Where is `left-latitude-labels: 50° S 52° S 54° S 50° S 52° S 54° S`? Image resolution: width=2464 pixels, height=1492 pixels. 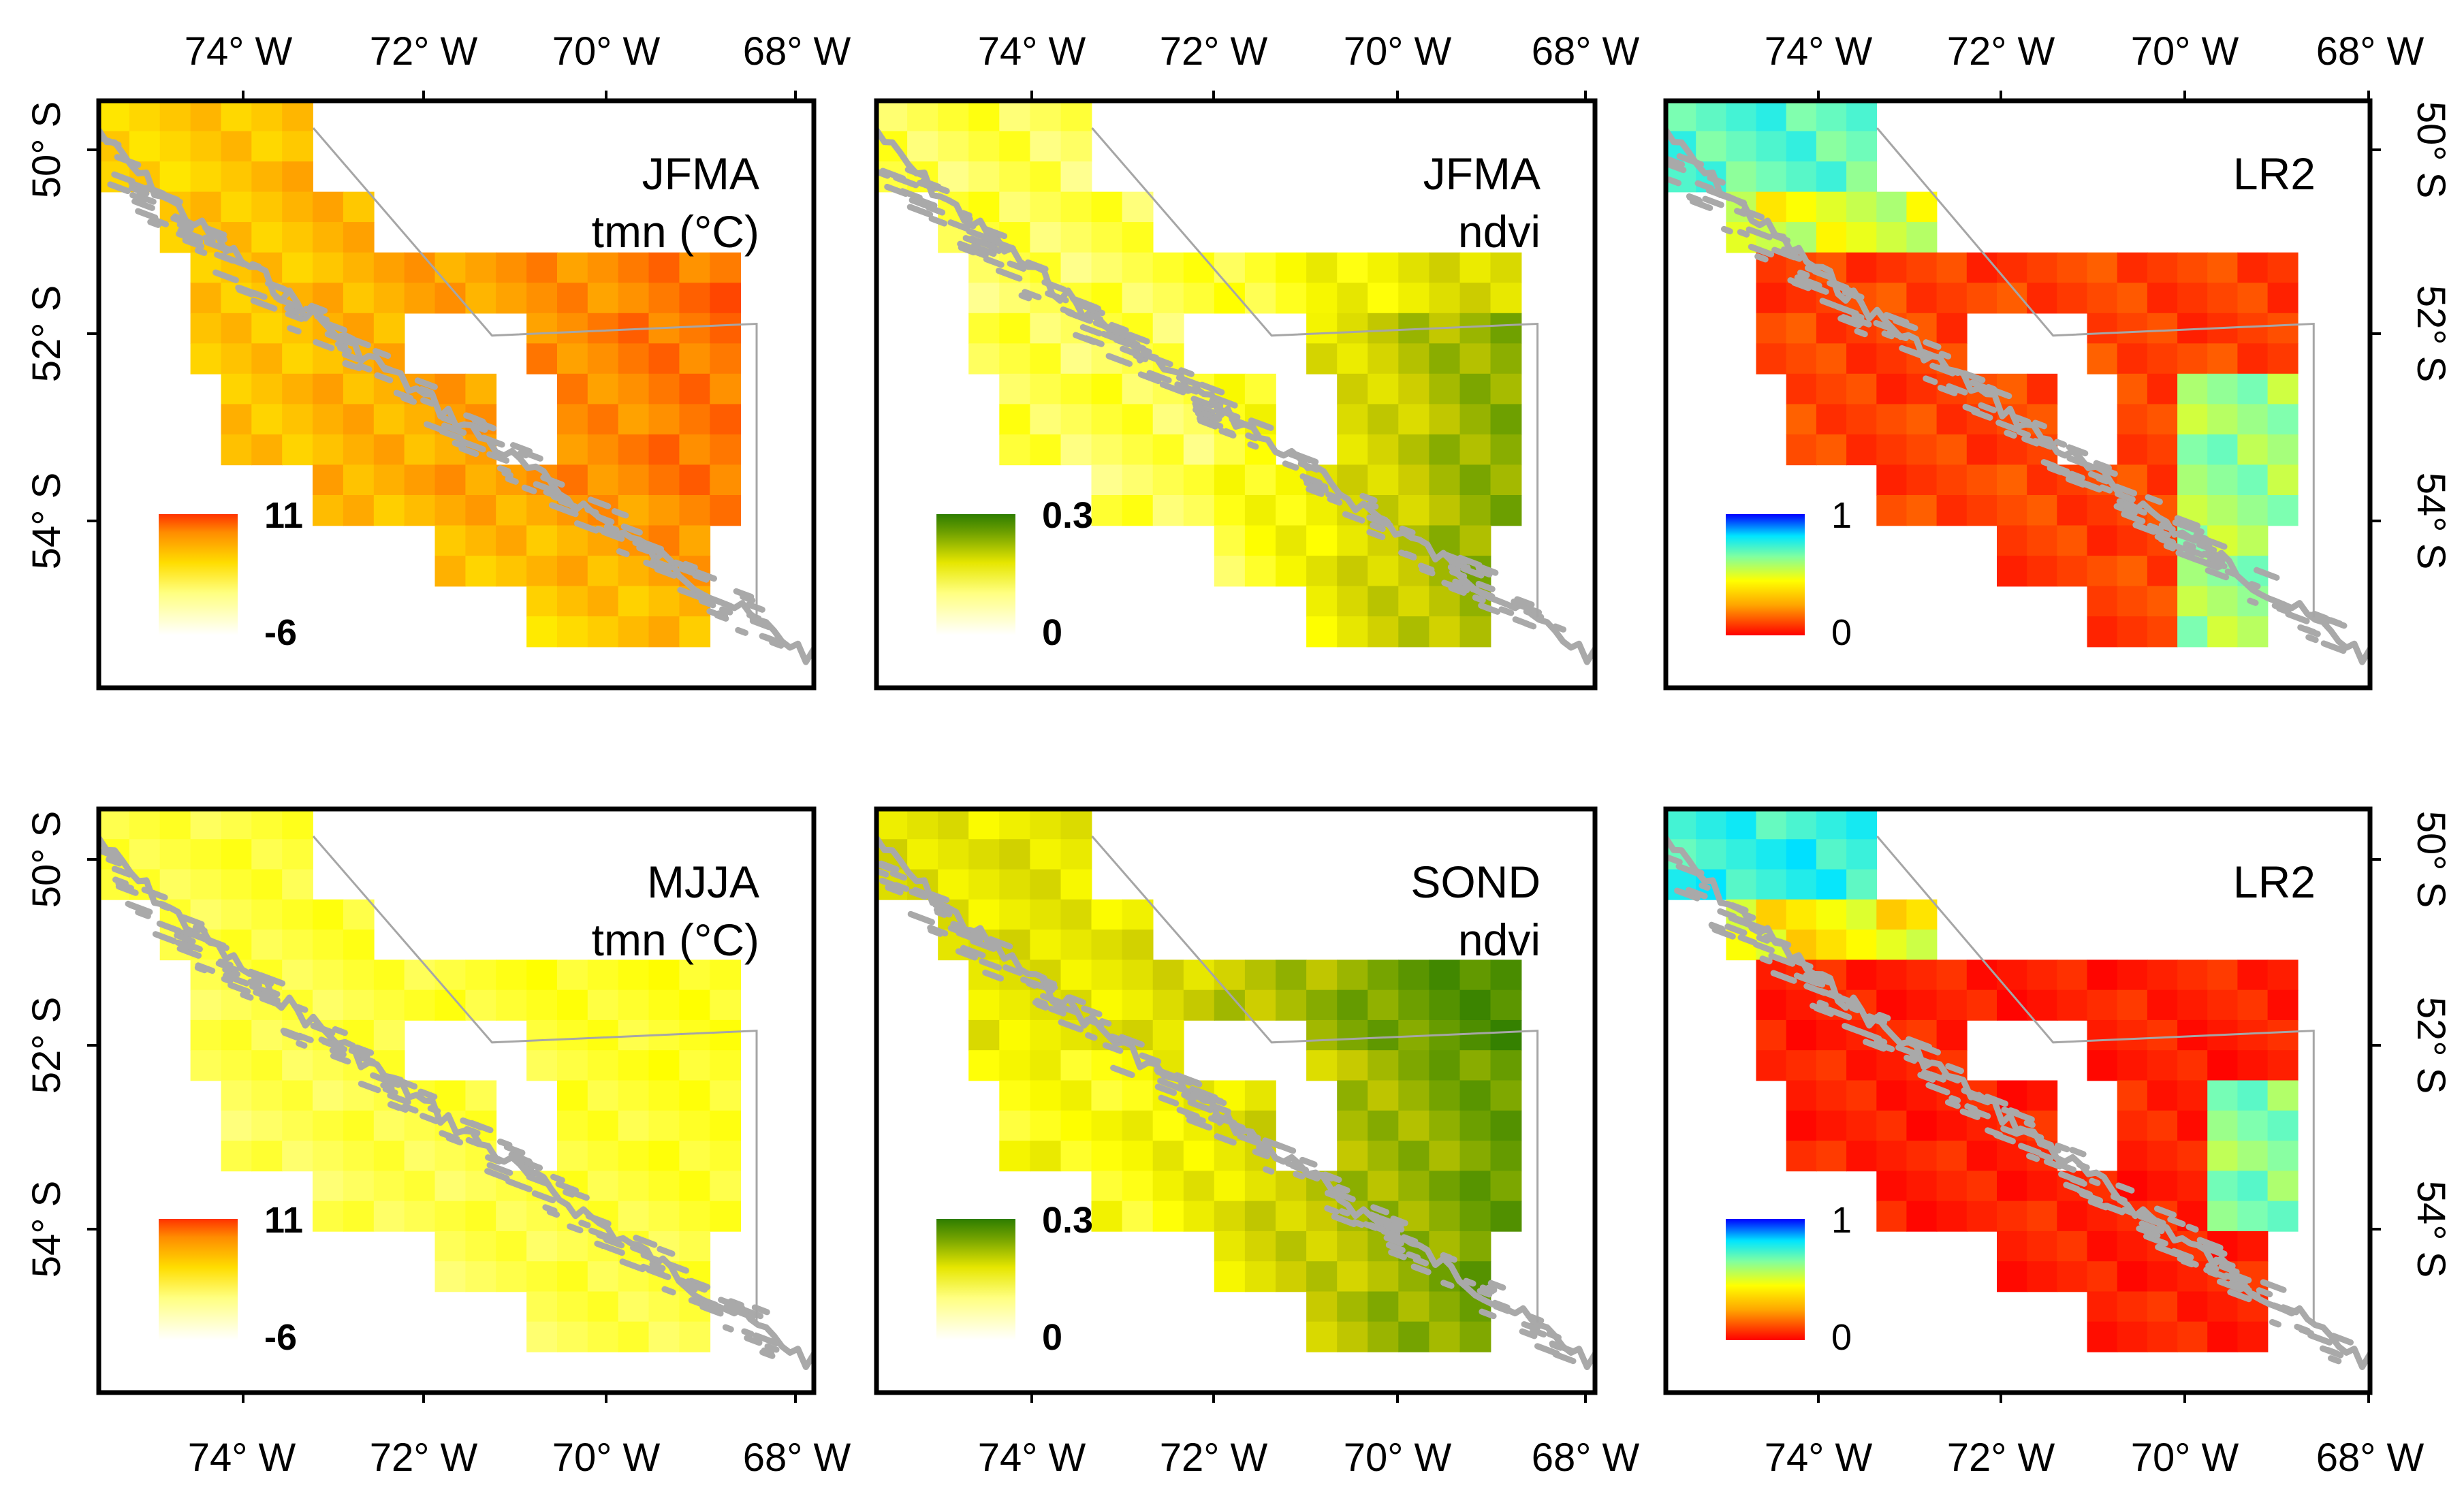
left-latitude-labels: 50° S 52° S 54° S 50° S 52° S 54° S is located at coordinates (47, 689).